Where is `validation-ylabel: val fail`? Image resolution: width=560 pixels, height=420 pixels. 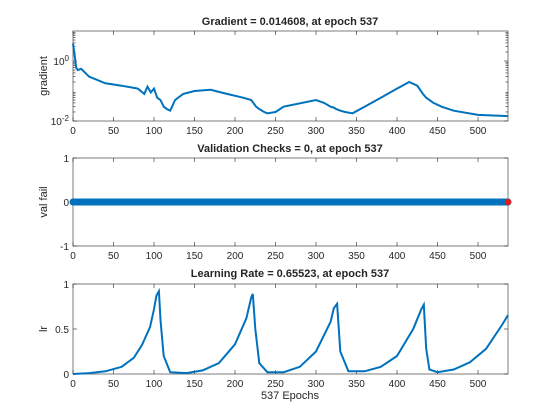 validation-ylabel: val fail is located at coordinates (44, 201).